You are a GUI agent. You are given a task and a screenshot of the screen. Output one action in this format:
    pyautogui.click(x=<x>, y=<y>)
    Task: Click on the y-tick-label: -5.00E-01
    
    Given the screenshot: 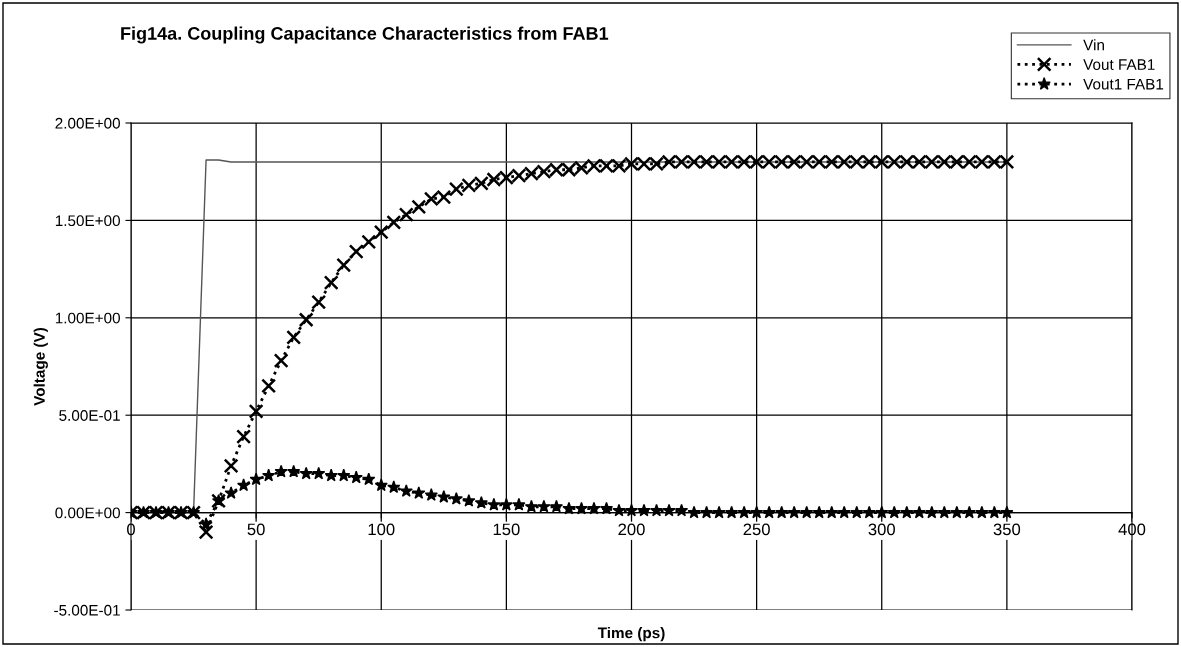 What is the action you would take?
    pyautogui.click(x=87, y=610)
    